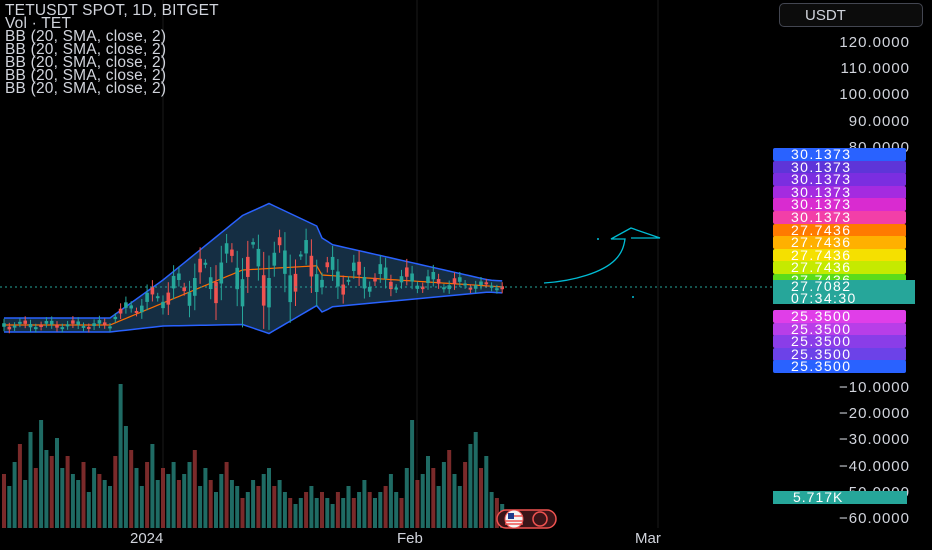  Describe the element at coordinates (410, 538) in the screenshot. I see `time-axis-label-feb: Feb` at that location.